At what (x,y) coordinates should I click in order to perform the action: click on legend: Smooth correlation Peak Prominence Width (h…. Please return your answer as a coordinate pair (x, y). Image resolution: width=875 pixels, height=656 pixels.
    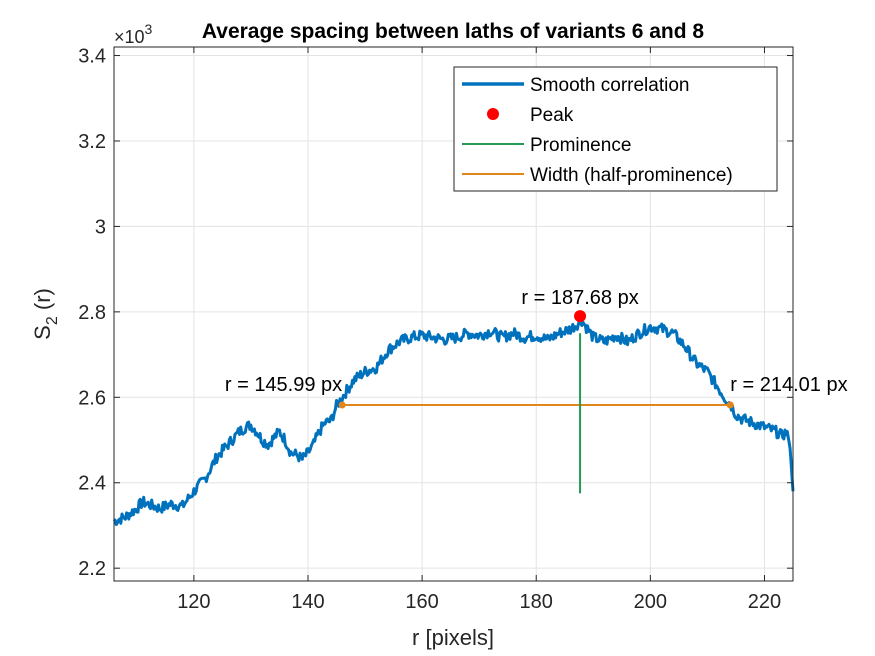
    Looking at the image, I should click on (615, 129).